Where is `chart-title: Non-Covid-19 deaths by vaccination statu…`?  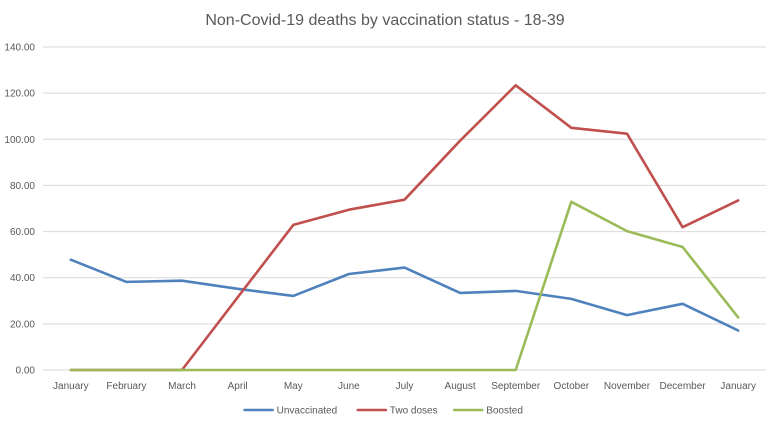 chart-title: Non-Covid-19 deaths by vaccination statu… is located at coordinates (384, 20).